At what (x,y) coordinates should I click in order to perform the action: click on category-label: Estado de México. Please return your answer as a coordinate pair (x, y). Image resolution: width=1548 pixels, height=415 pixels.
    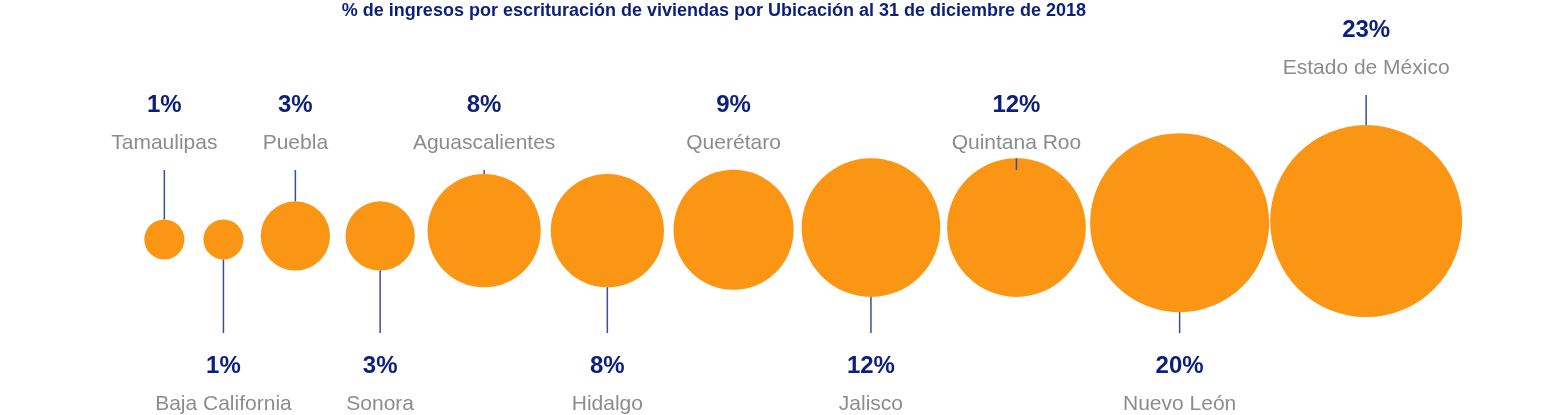
    Looking at the image, I should click on (1366, 66).